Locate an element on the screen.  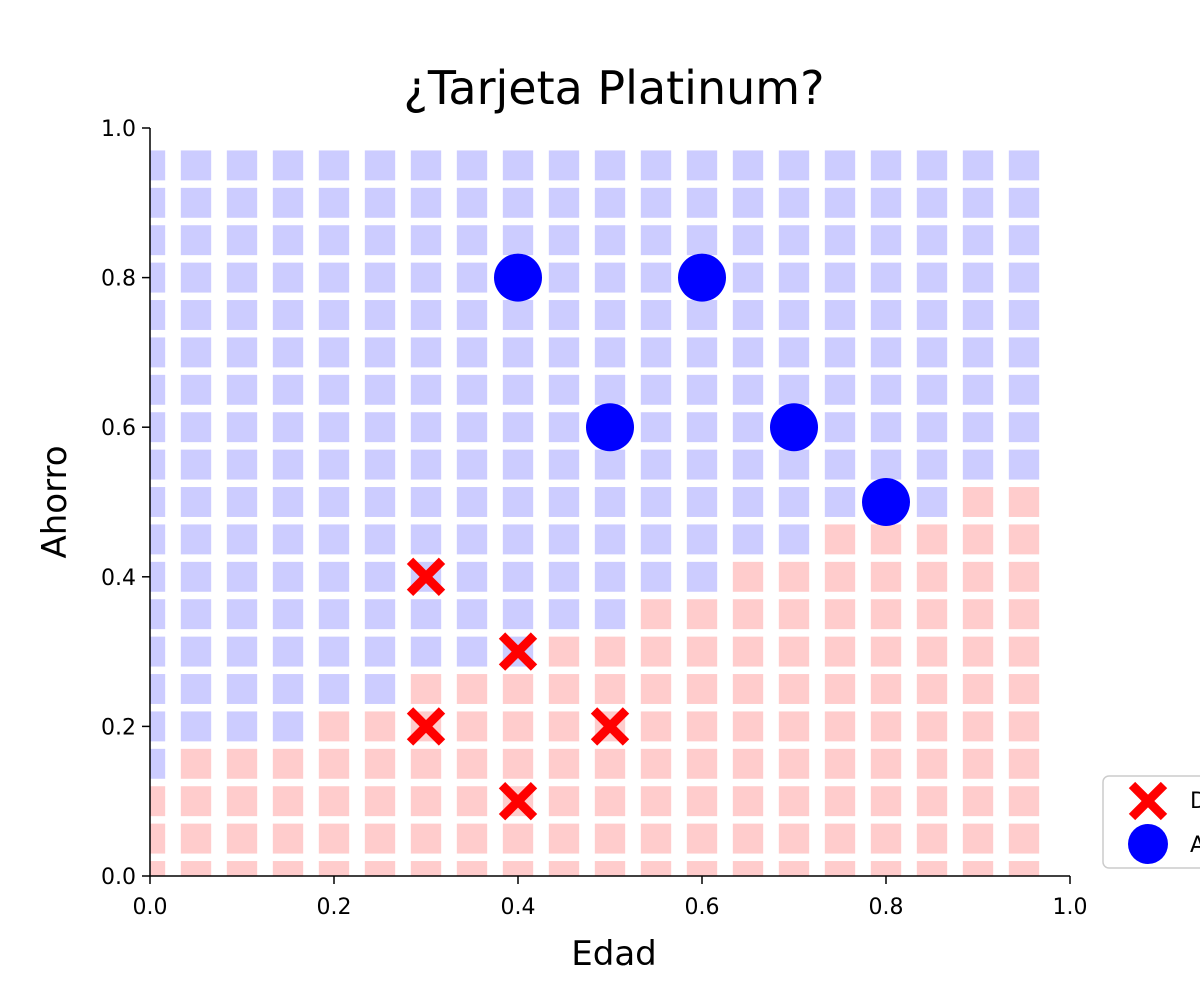
legend-marker-x-icon is located at coordinates (1148, 801).